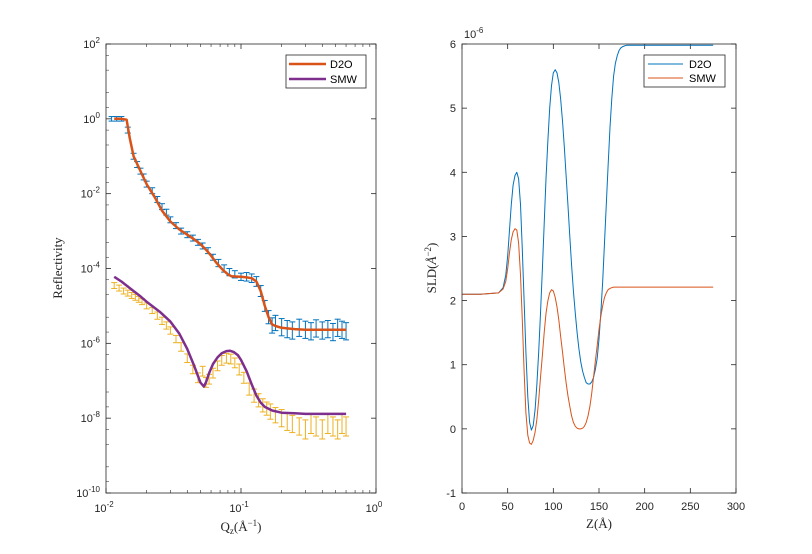 The height and width of the screenshot is (554, 812). Describe the element at coordinates (91, 43) in the screenshot. I see `reflectivity-y-tick-label: 10²` at that location.